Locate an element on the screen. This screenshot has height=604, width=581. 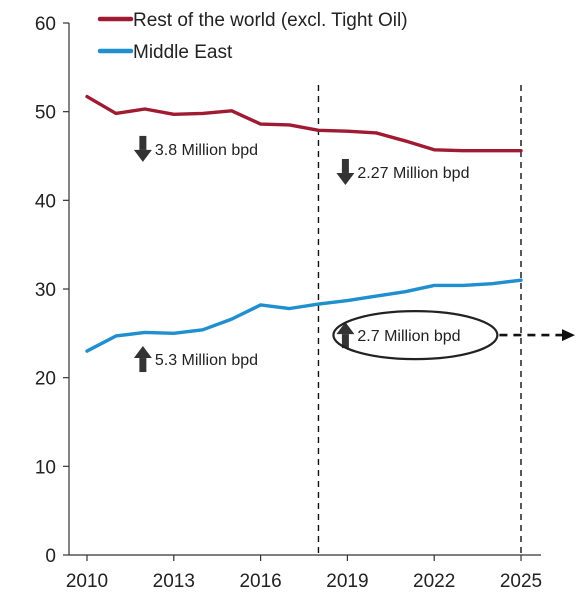
x-tick-label: 2010 is located at coordinates (87, 581).